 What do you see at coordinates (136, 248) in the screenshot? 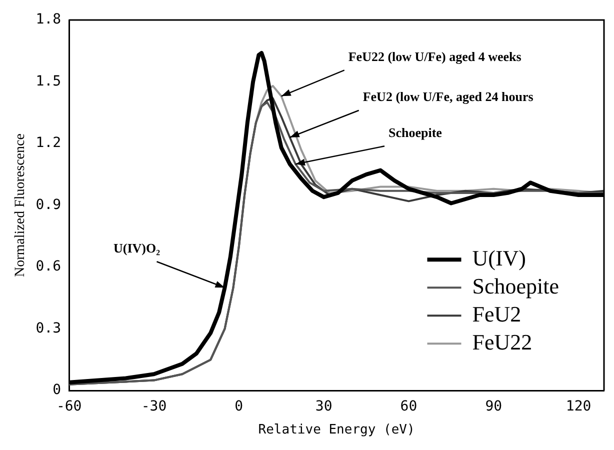
I see `annotation: U(IV)O₂` at bounding box center [136, 248].